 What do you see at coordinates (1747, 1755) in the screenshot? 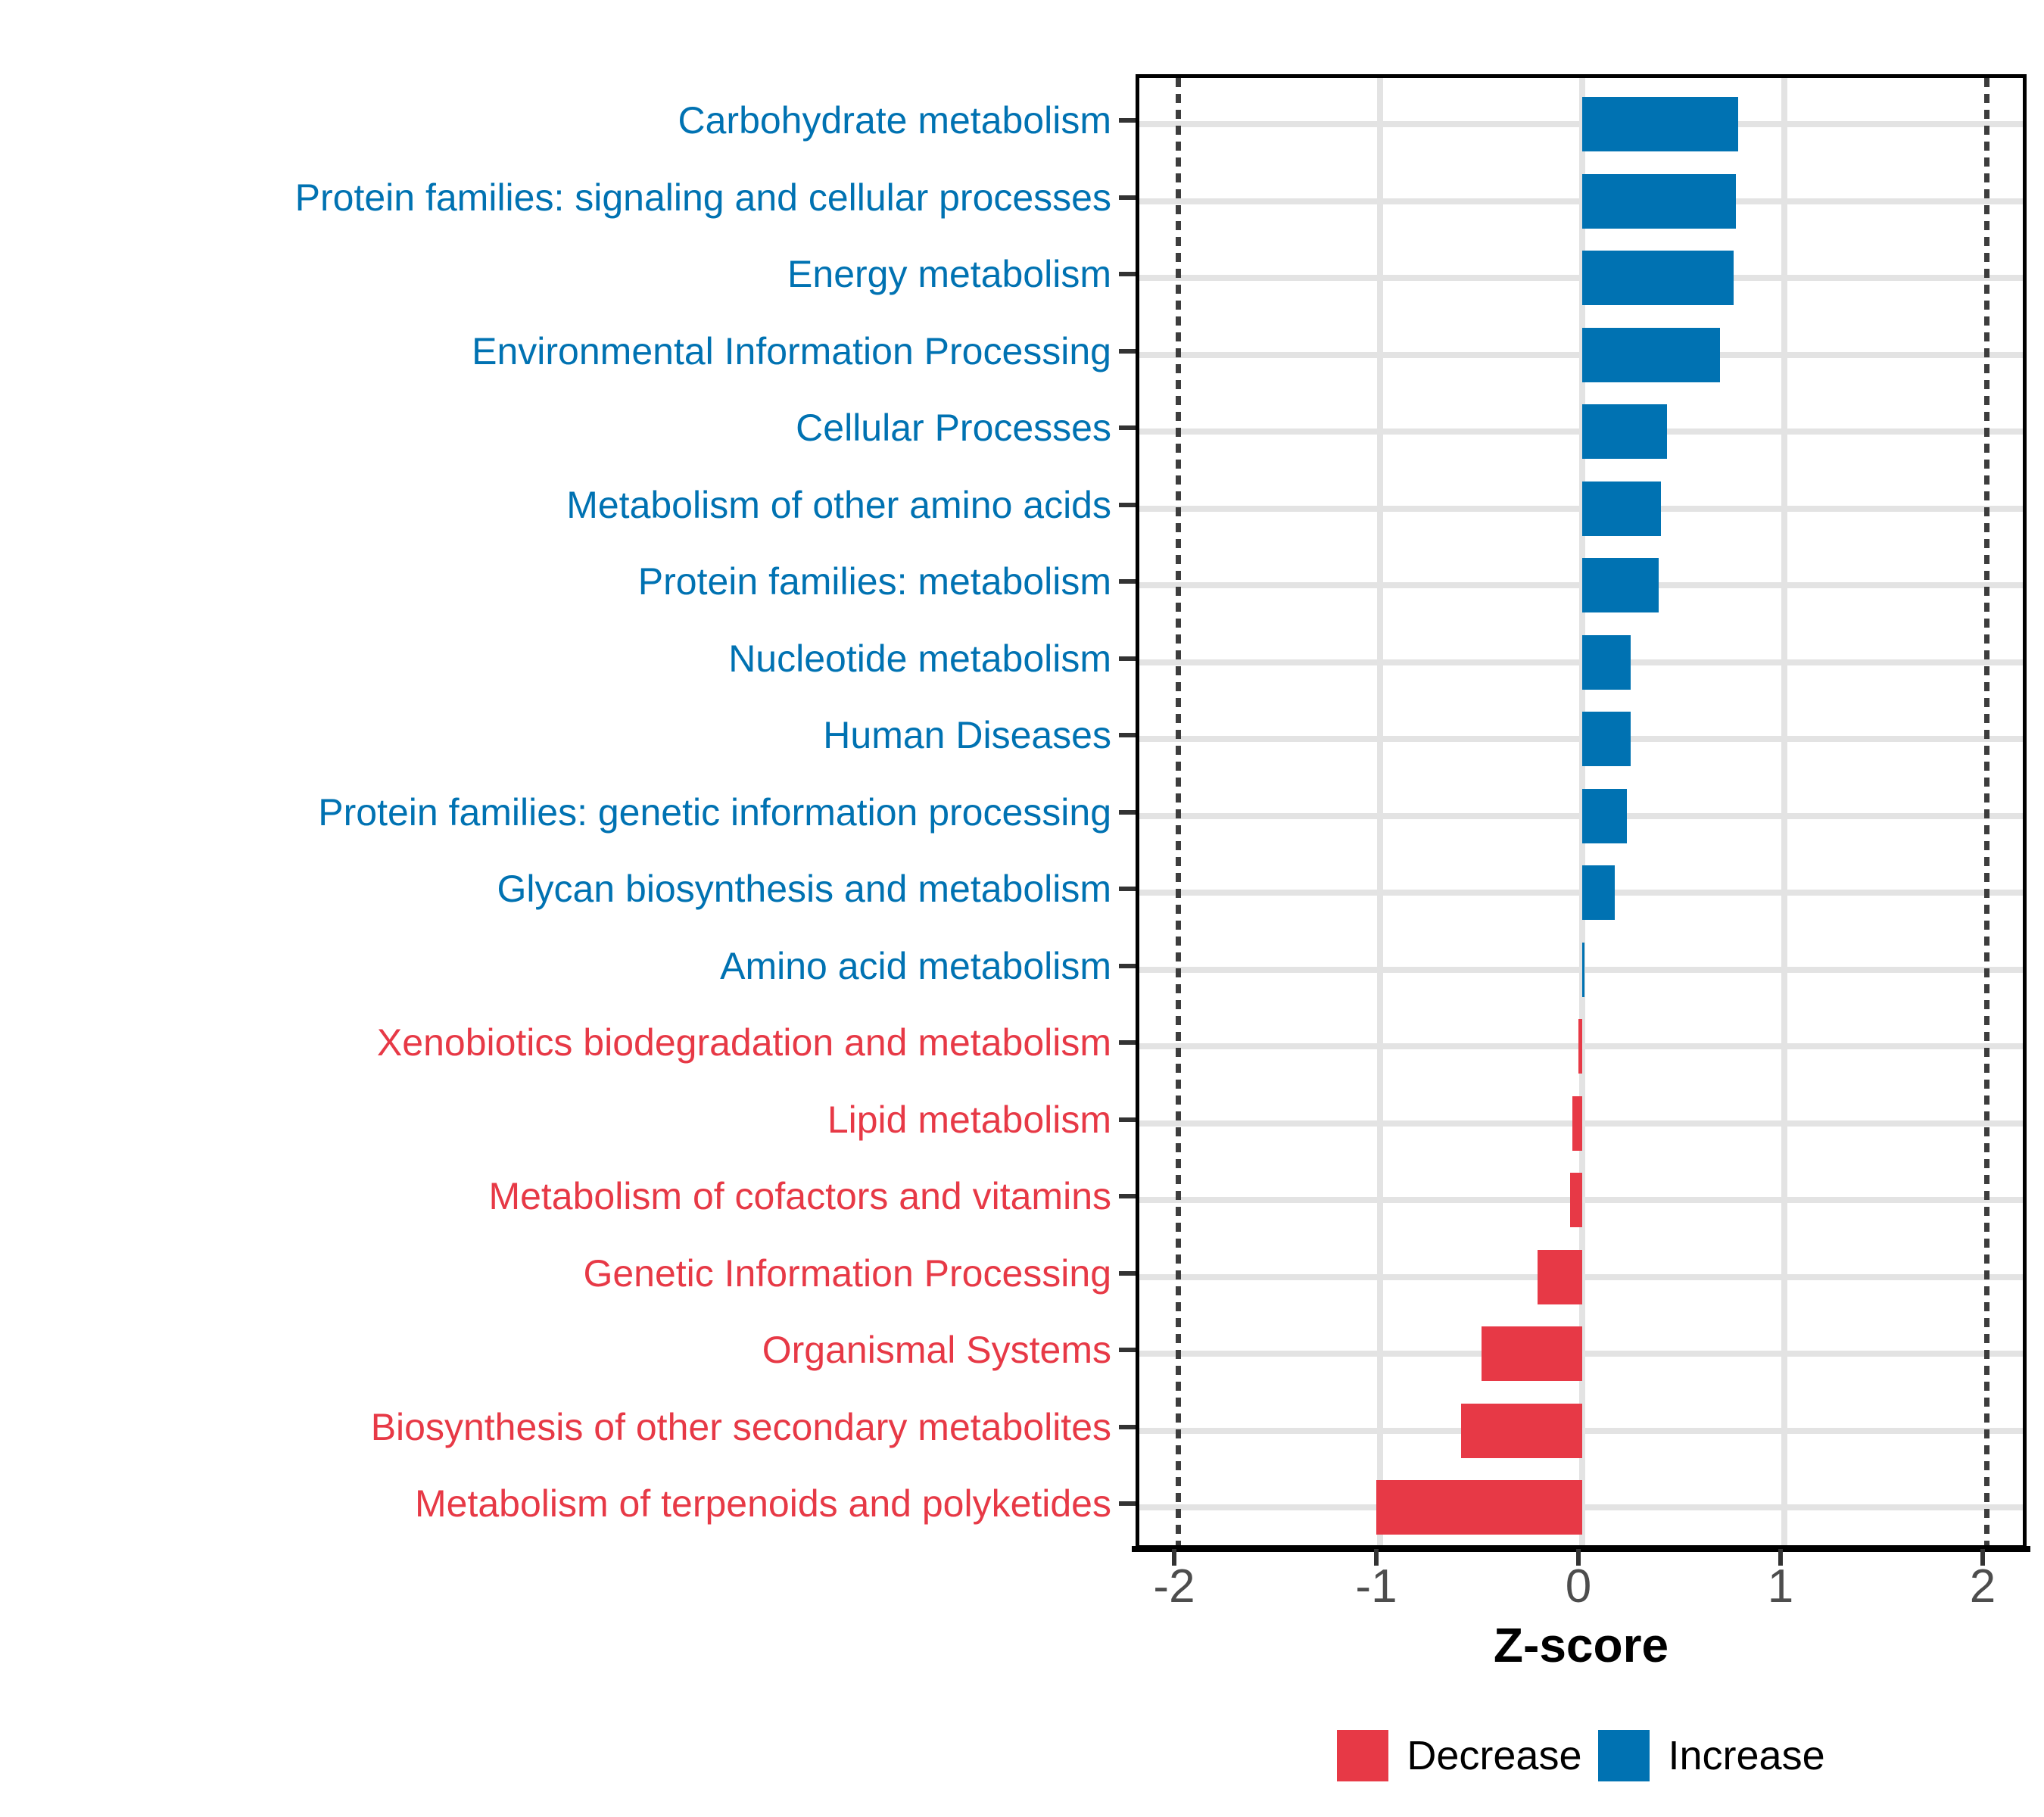
I see `increase-label: Increase` at bounding box center [1747, 1755].